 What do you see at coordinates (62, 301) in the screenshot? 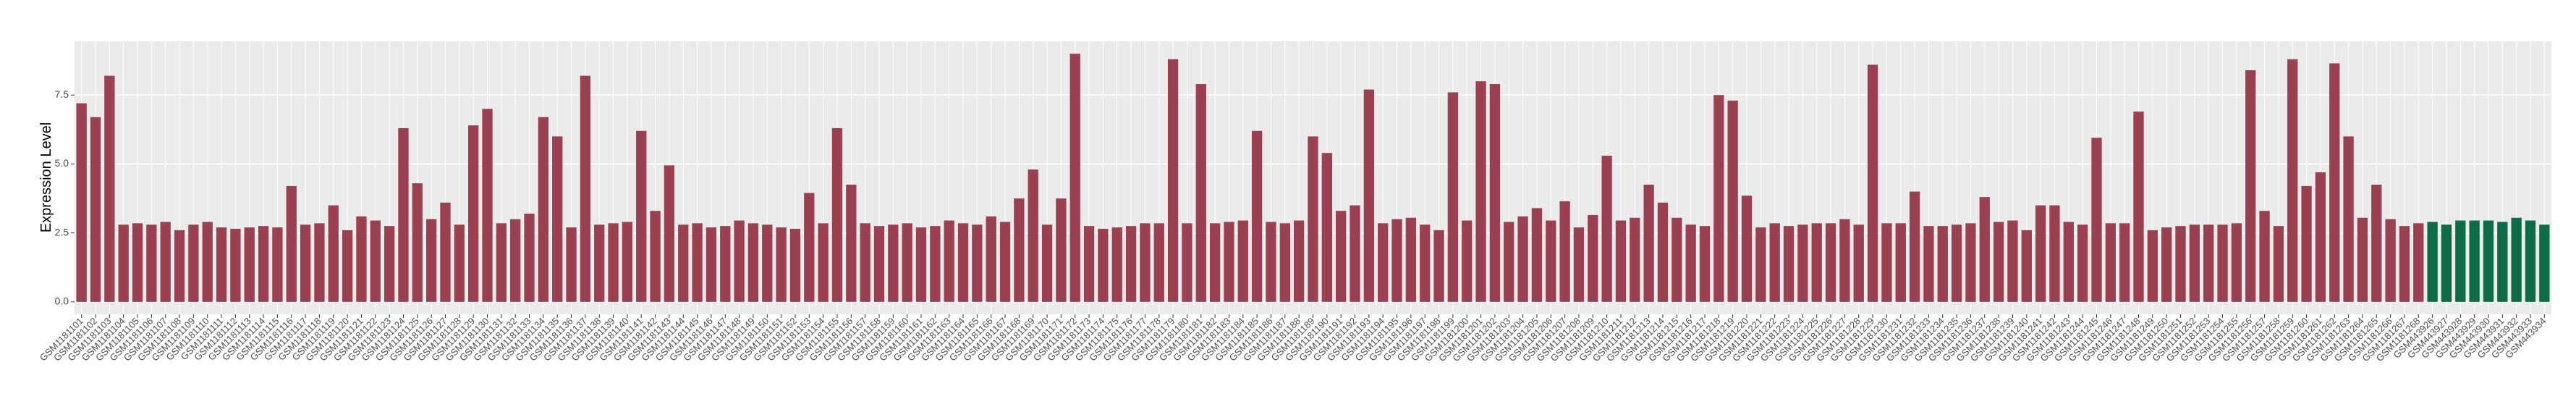
I see `y-tick-label: 0.0` at bounding box center [62, 301].